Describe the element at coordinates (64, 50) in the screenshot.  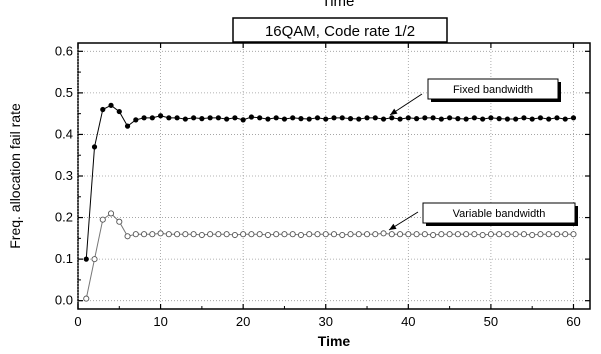
I see `y-tick-label: 0.6` at that location.